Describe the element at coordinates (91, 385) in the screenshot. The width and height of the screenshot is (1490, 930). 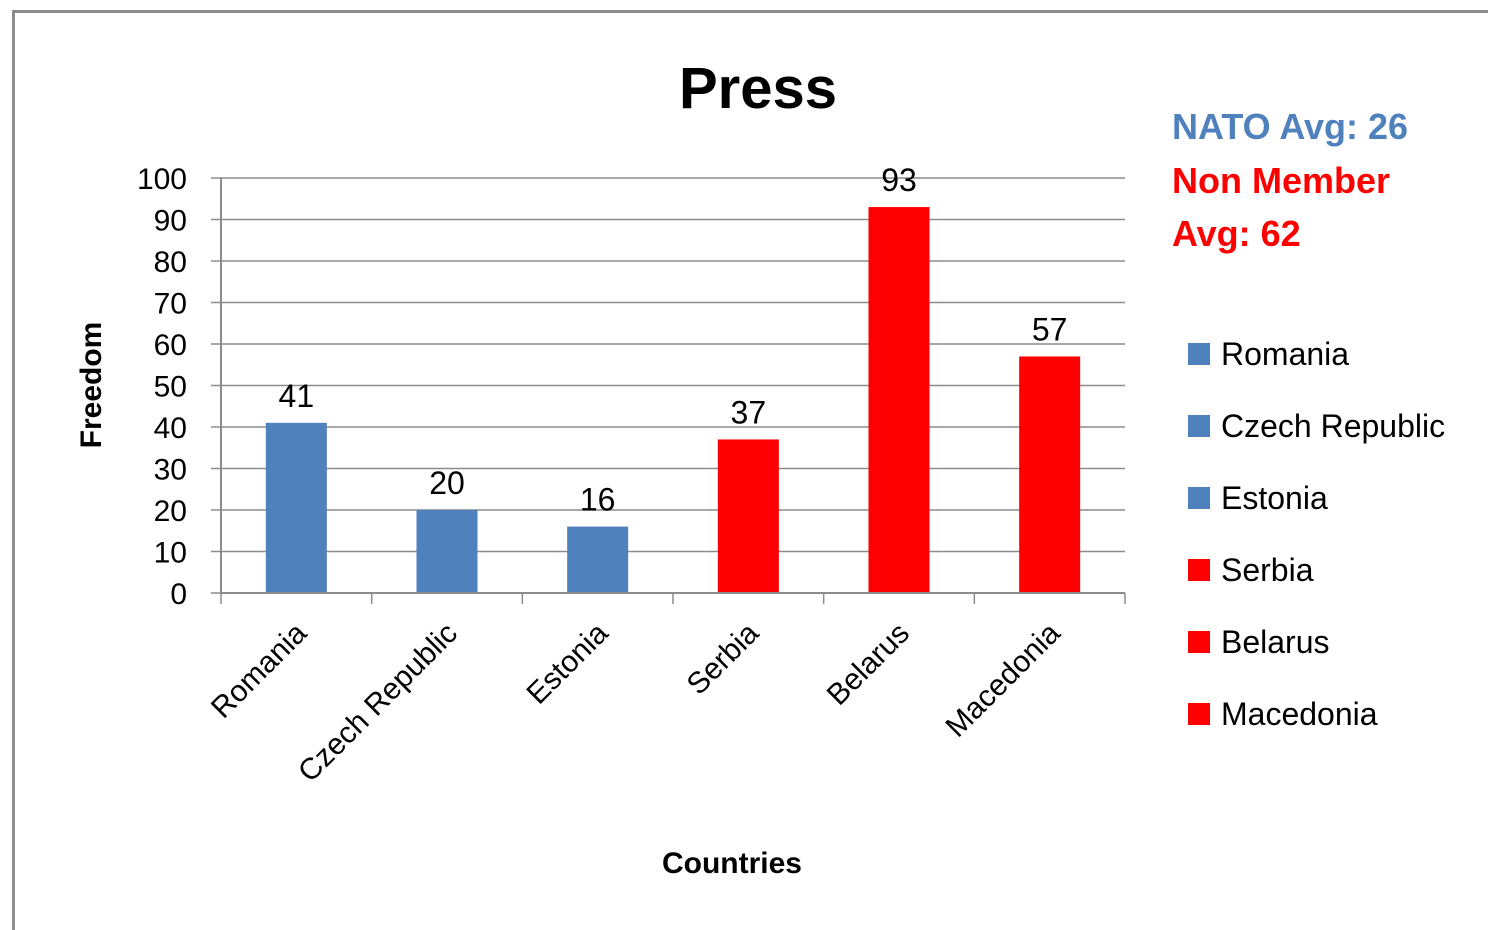
I see `y-axis-title: Freedom` at that location.